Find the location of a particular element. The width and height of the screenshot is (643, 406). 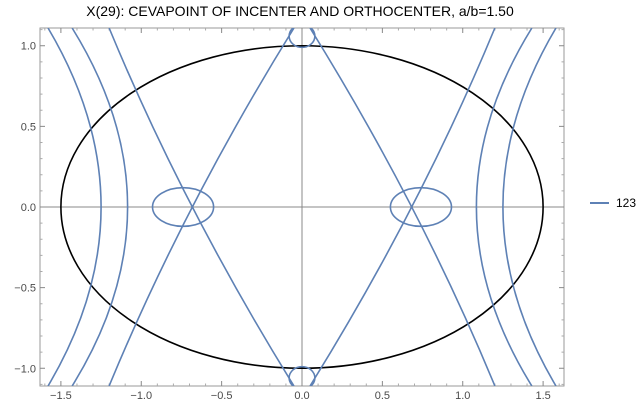

x-tick-label: 1.0 is located at coordinates (462, 396).